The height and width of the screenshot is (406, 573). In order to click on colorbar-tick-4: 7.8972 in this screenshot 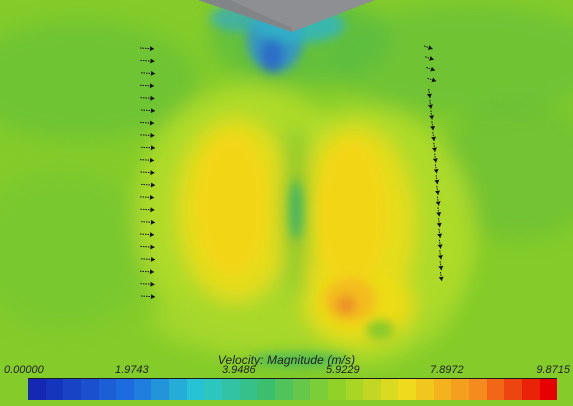, I will do `click(447, 370)`.